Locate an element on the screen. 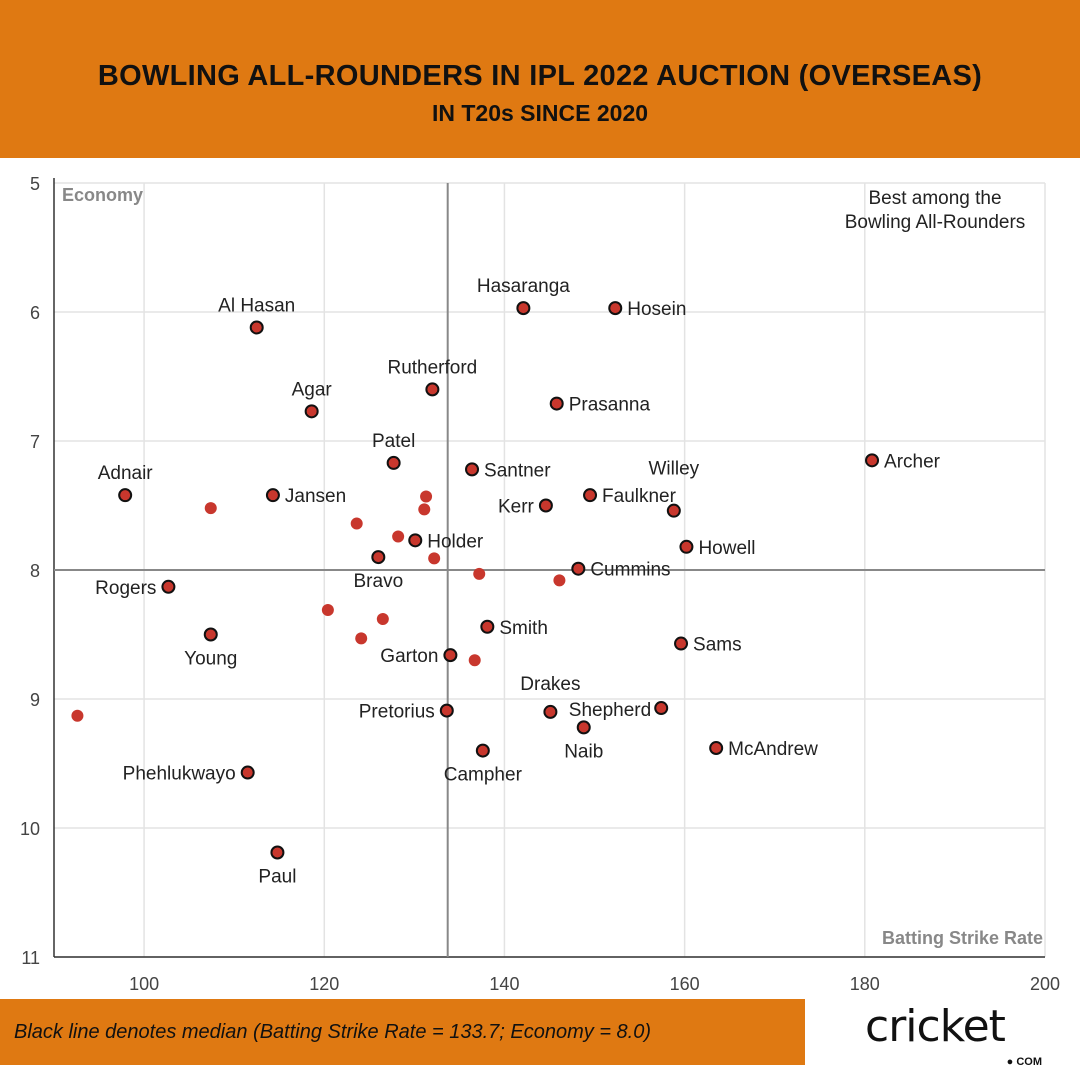  y-tick-label: 10 is located at coordinates (30, 829).